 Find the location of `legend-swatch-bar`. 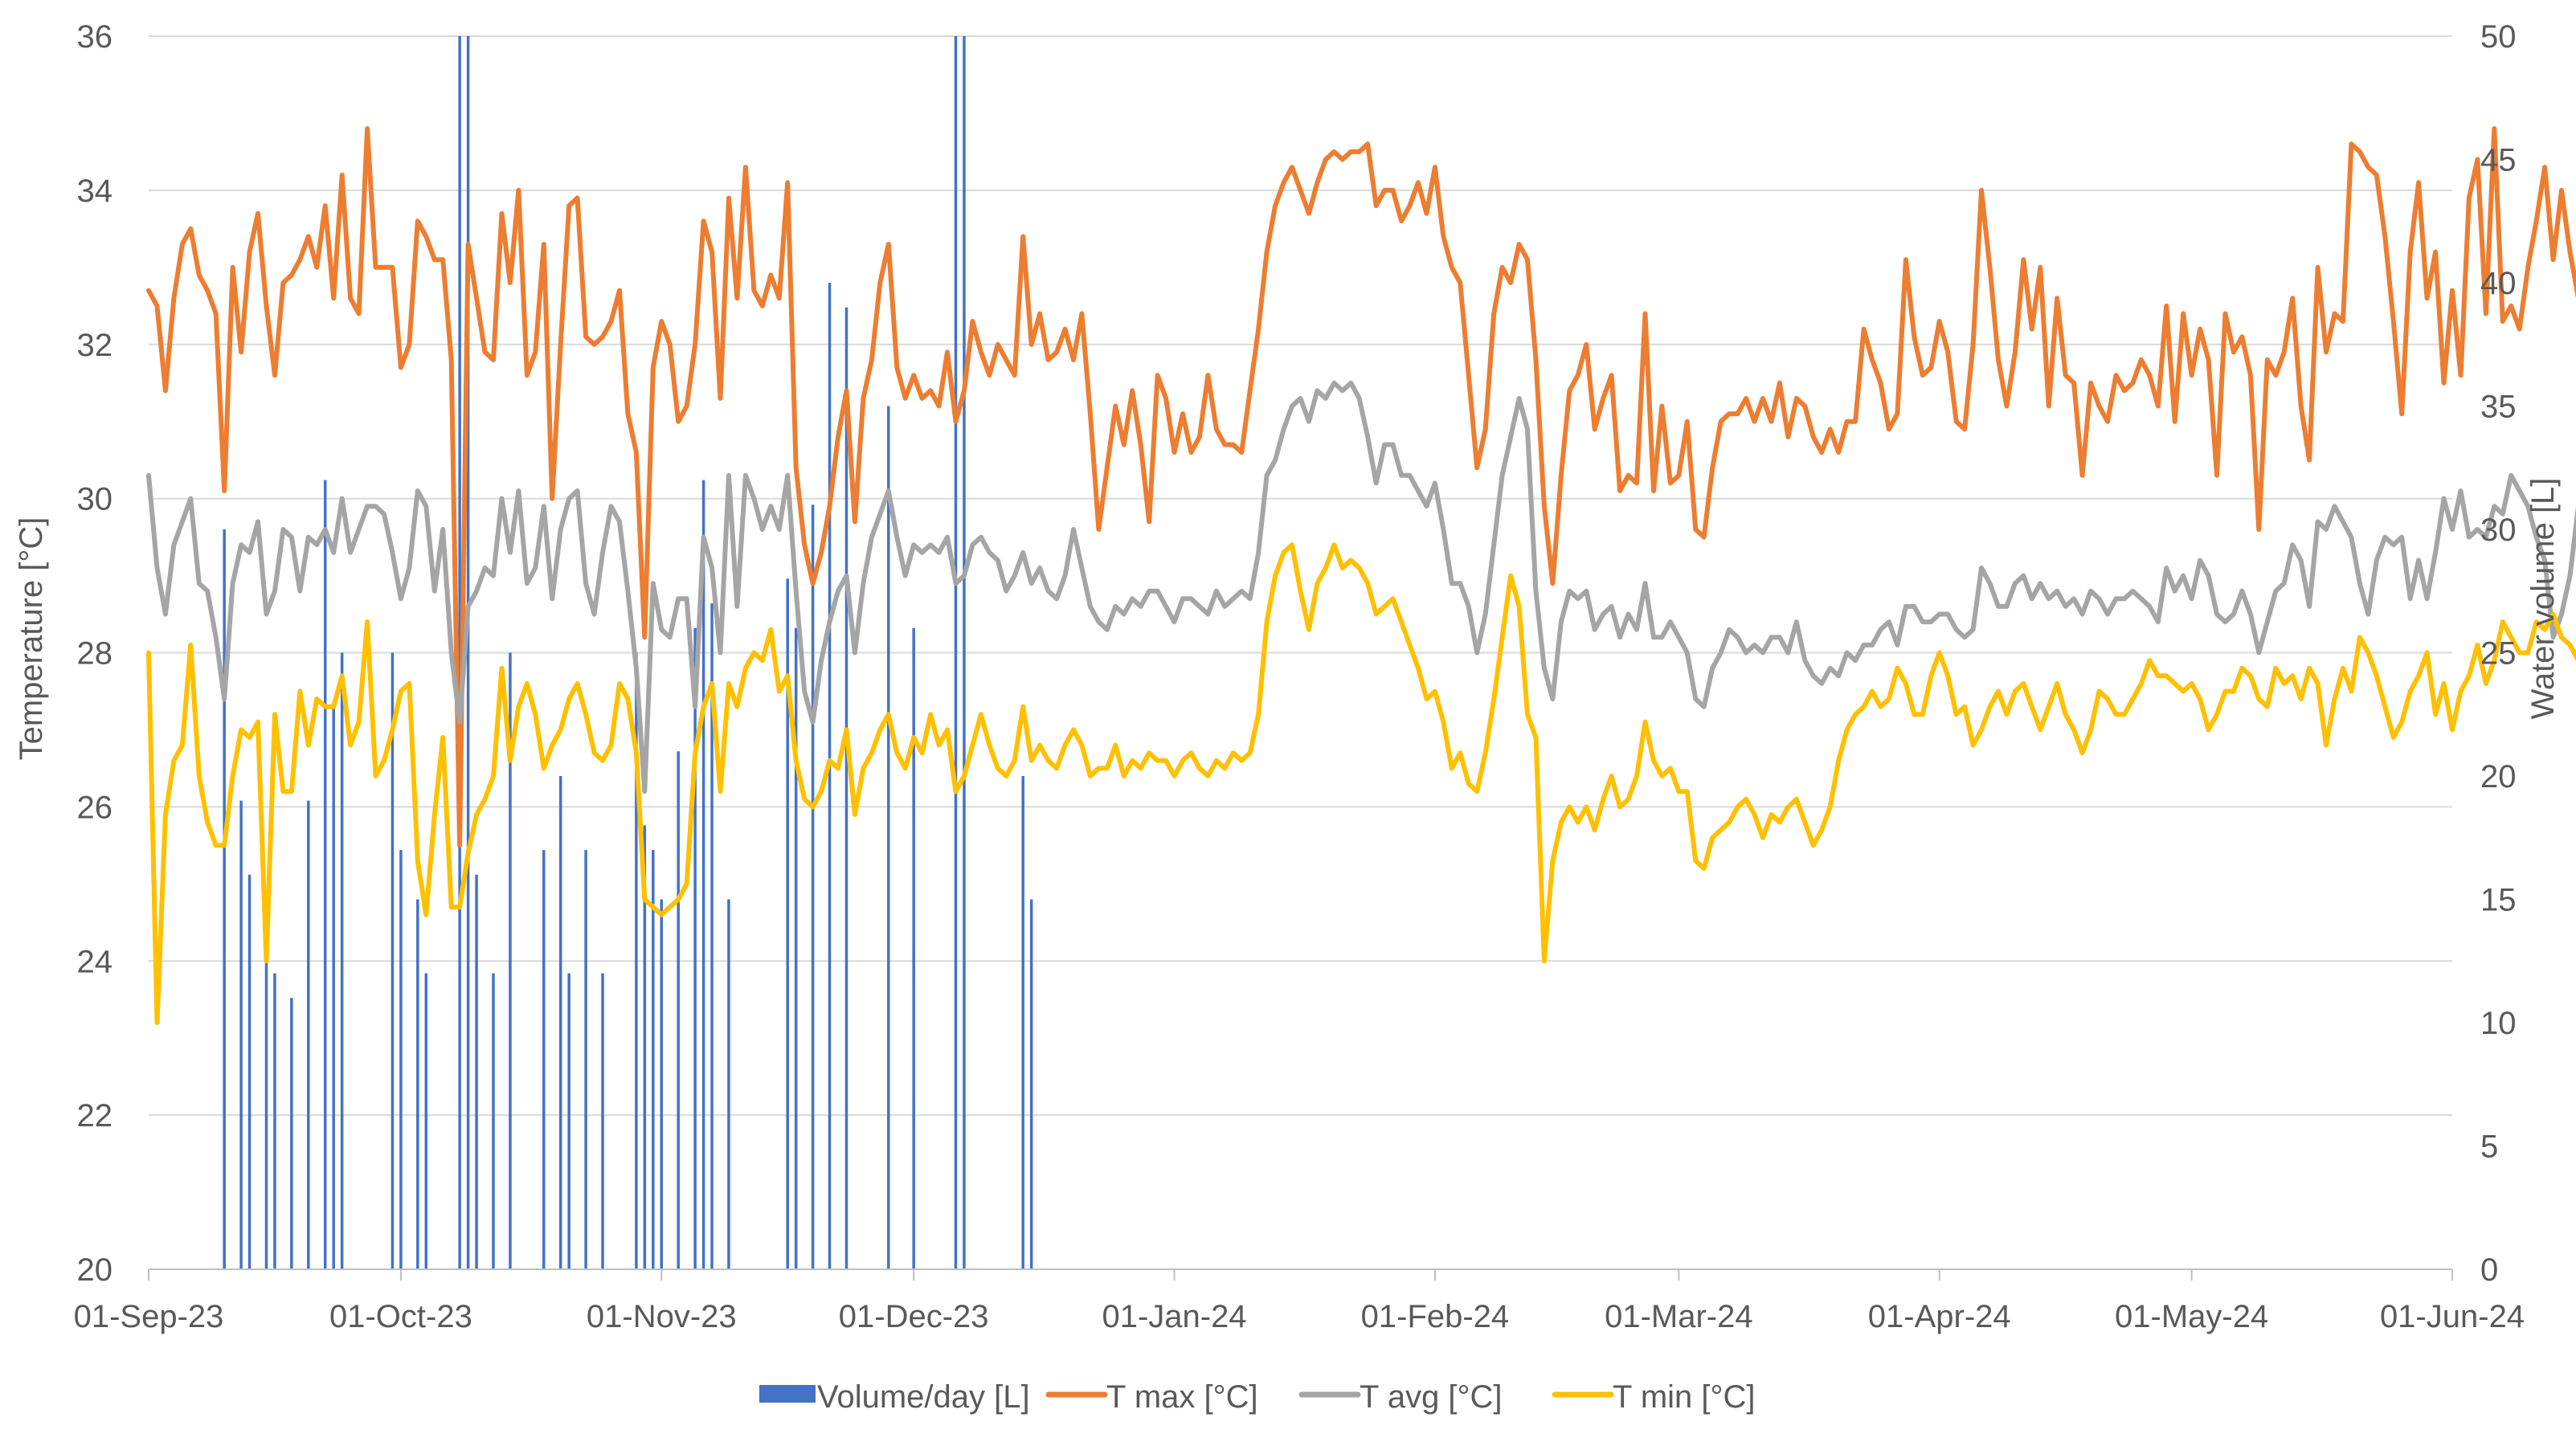

legend-swatch-bar is located at coordinates (787, 1394).